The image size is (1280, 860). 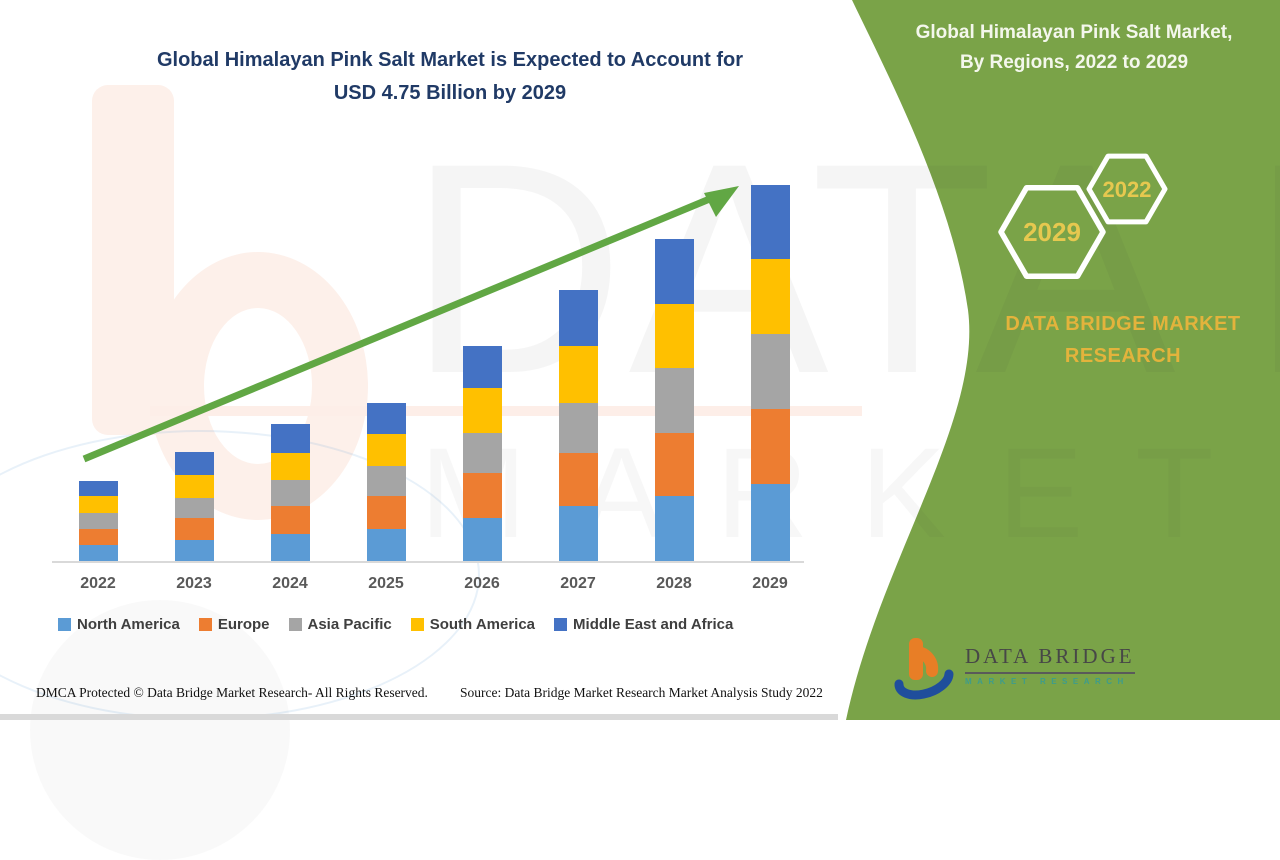 I want to click on chart-title-line2: USD 4.75 Billion by 2029, so click(x=450, y=93).